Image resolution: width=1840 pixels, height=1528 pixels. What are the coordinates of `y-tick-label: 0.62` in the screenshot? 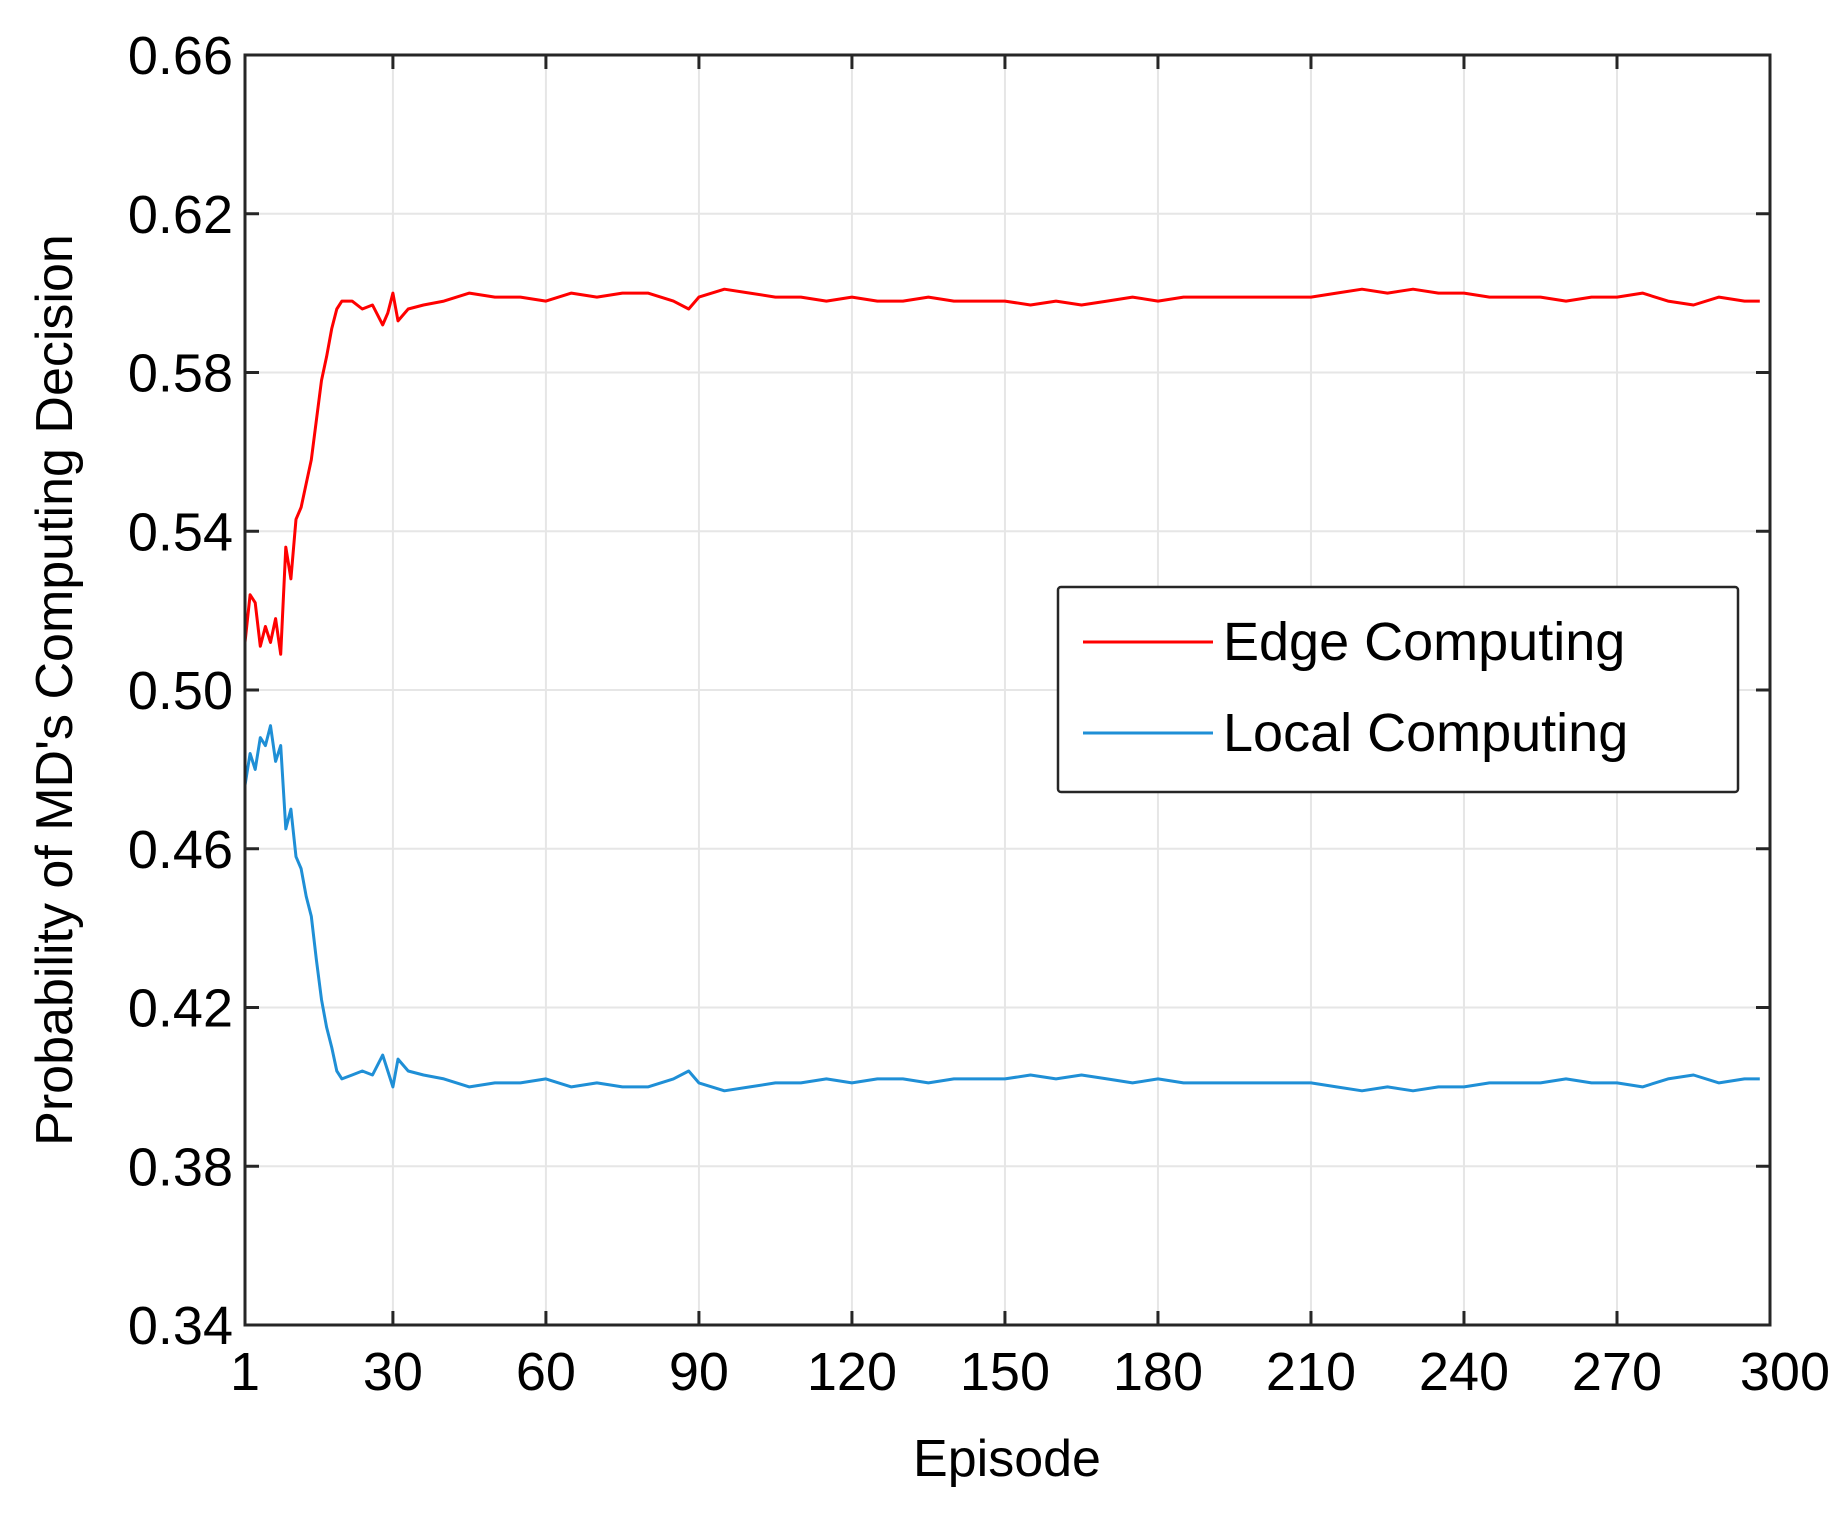 It's located at (180, 215).